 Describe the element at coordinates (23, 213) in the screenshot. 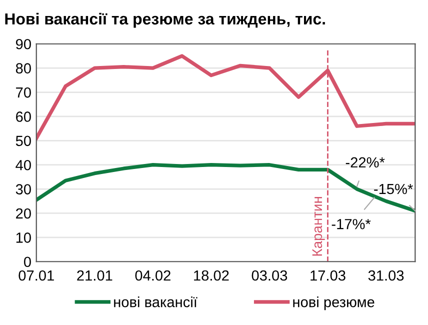

I see `y-tick-label: 20` at that location.